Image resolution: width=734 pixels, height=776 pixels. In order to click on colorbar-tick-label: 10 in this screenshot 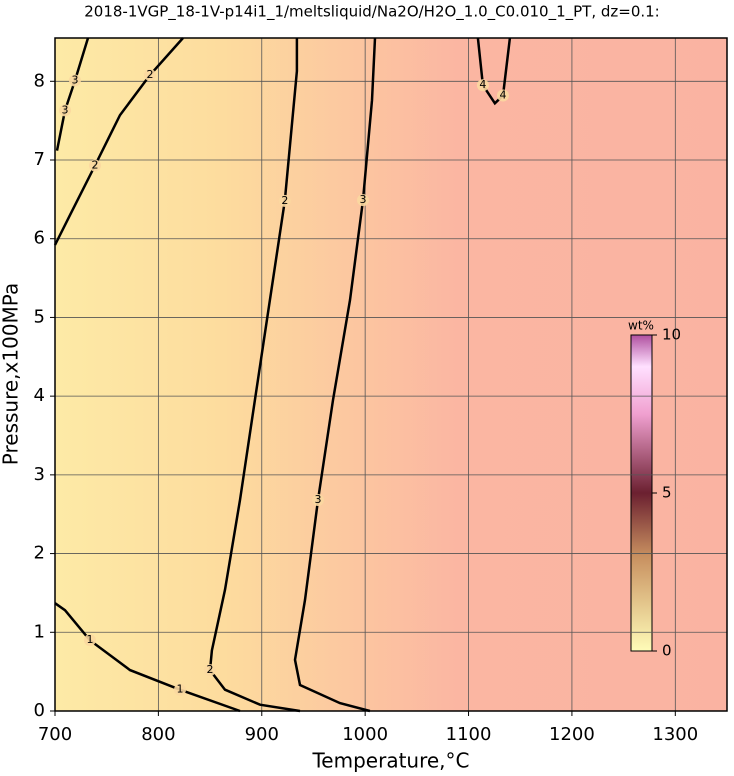, I will do `click(671, 335)`.